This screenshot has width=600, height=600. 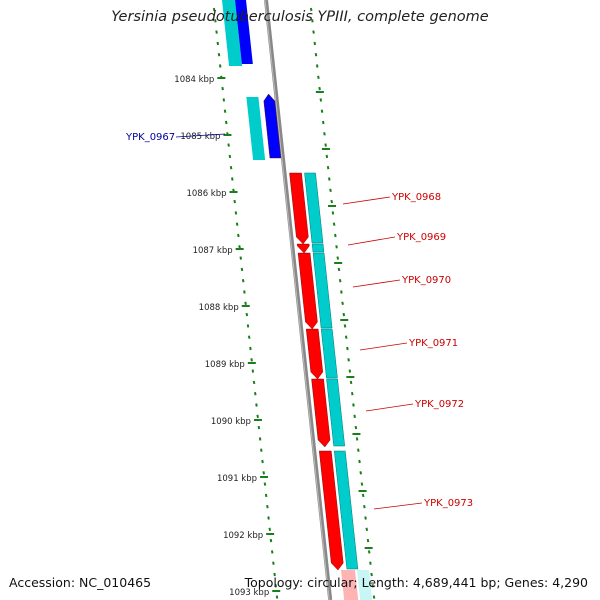 What do you see at coordinates (80, 582) in the screenshot?
I see `accession-label: Accession: NC_010465` at bounding box center [80, 582].